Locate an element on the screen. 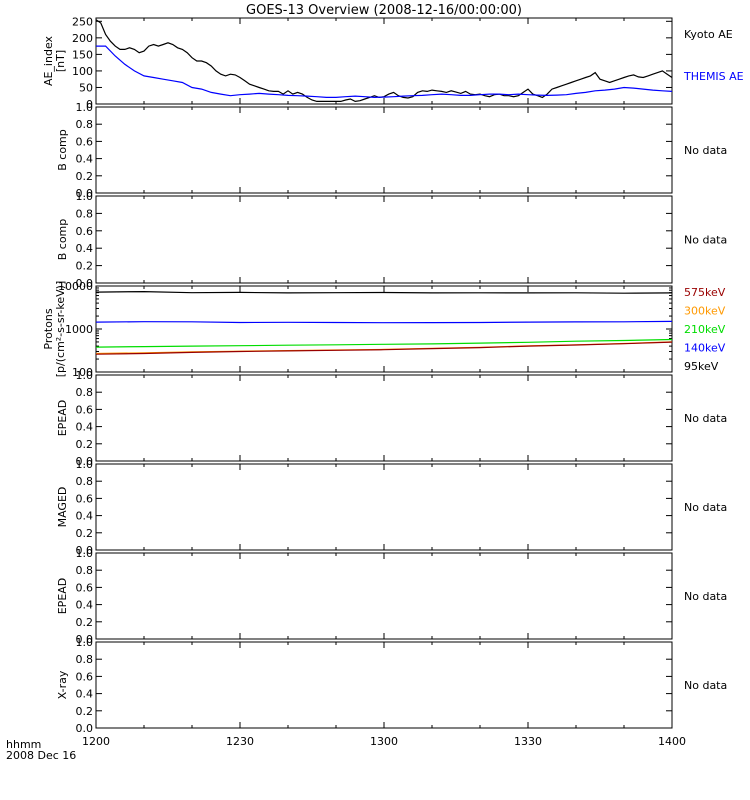 This screenshot has width=750, height=800. y-tick-label: 200 is located at coordinates (82, 38).